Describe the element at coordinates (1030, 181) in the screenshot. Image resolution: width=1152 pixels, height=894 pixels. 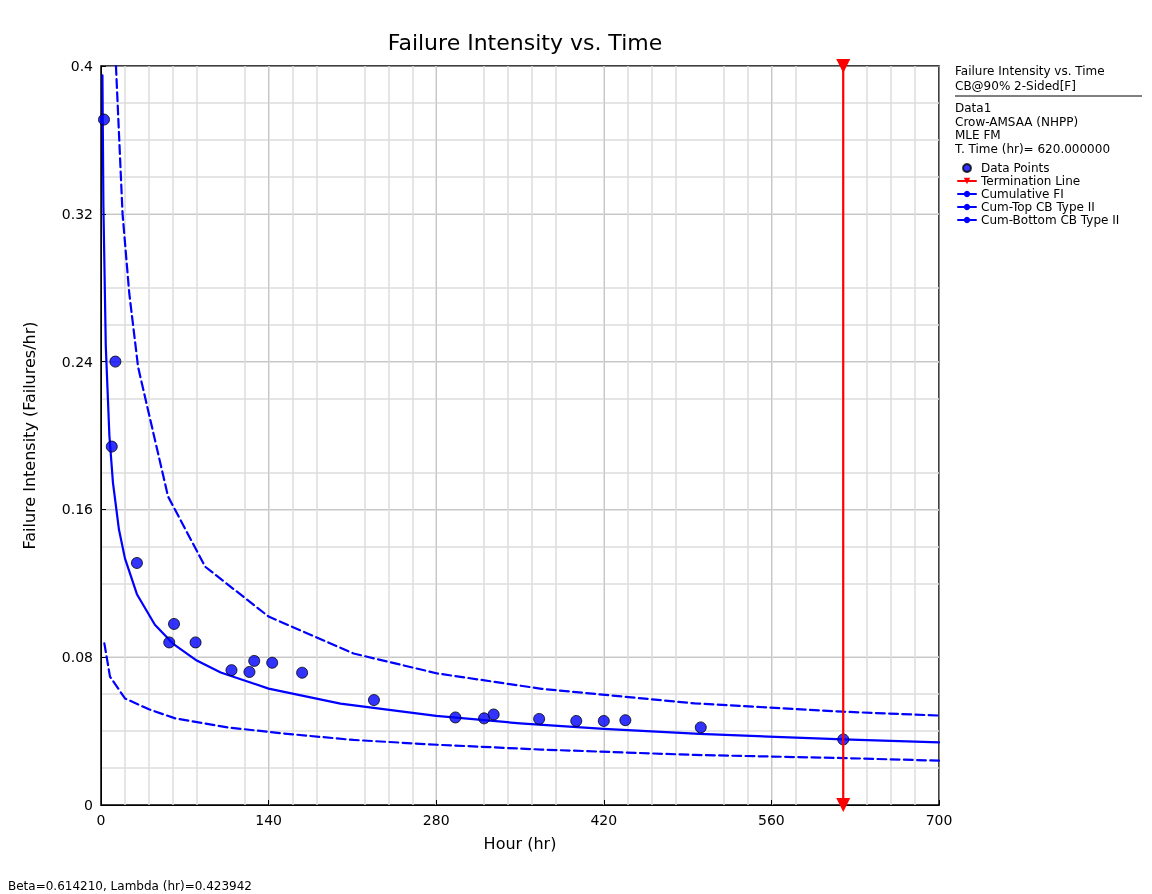
I see `legend-label: Termination Line` at that location.